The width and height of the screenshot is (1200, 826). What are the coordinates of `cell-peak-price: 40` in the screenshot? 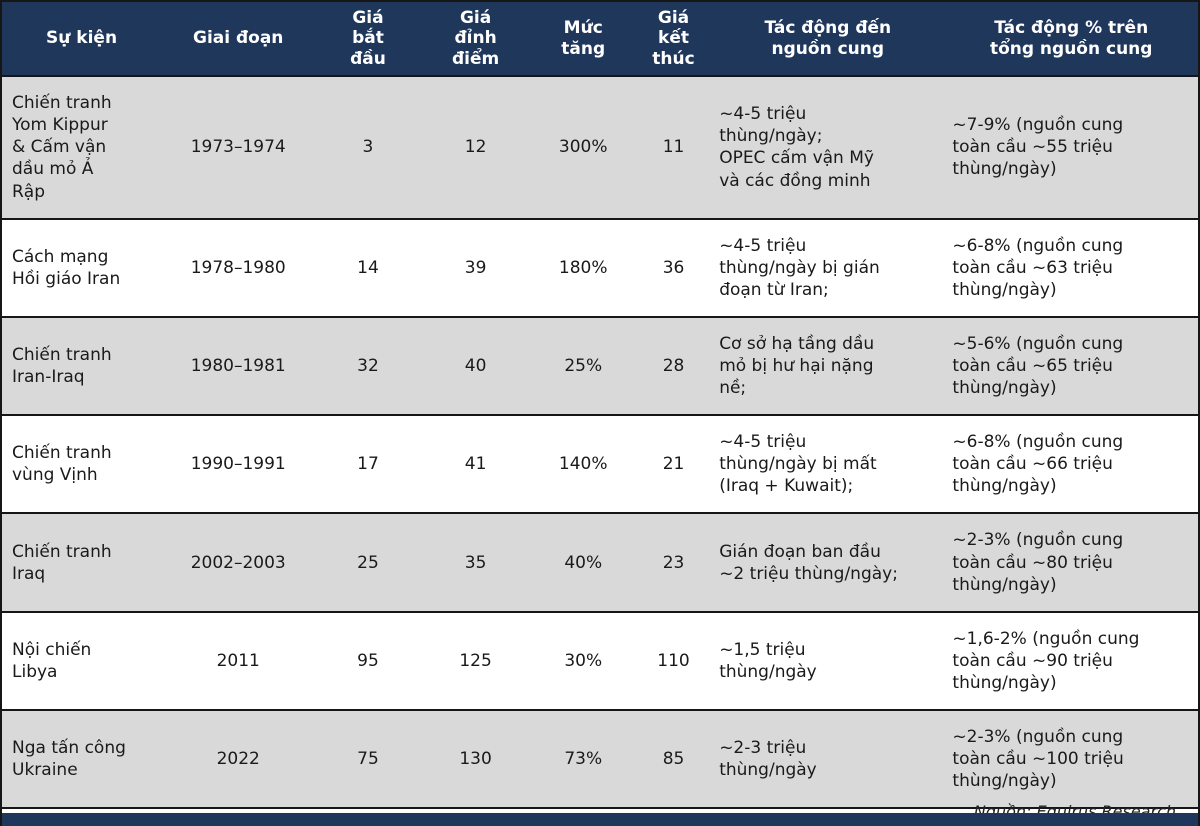 It's located at (475, 366).